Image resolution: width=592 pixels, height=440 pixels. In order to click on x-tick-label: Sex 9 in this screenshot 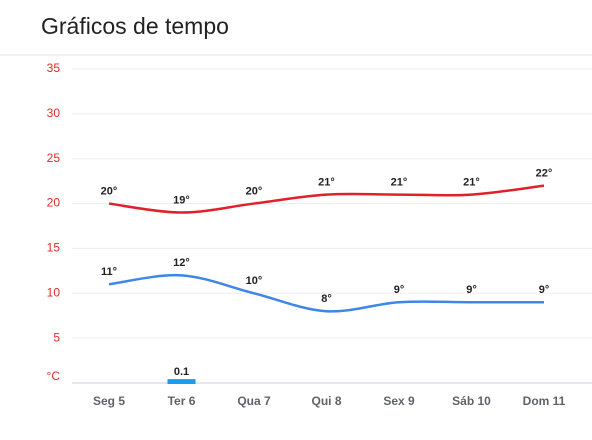, I will do `click(399, 401)`.